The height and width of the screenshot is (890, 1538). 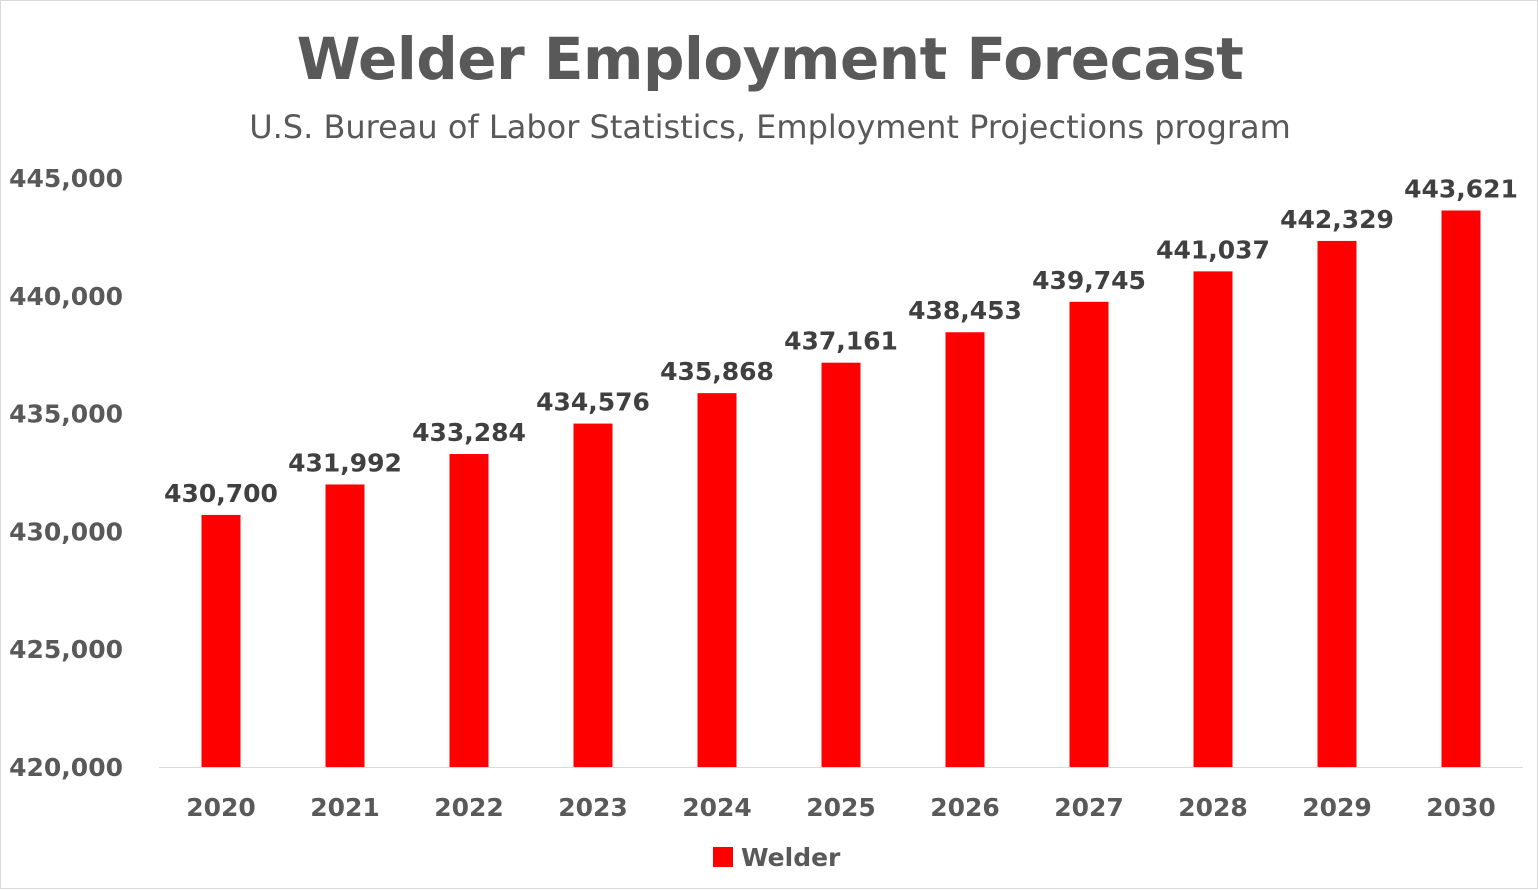 What do you see at coordinates (66, 649) in the screenshot?
I see `y-tick-label: 425,000` at bounding box center [66, 649].